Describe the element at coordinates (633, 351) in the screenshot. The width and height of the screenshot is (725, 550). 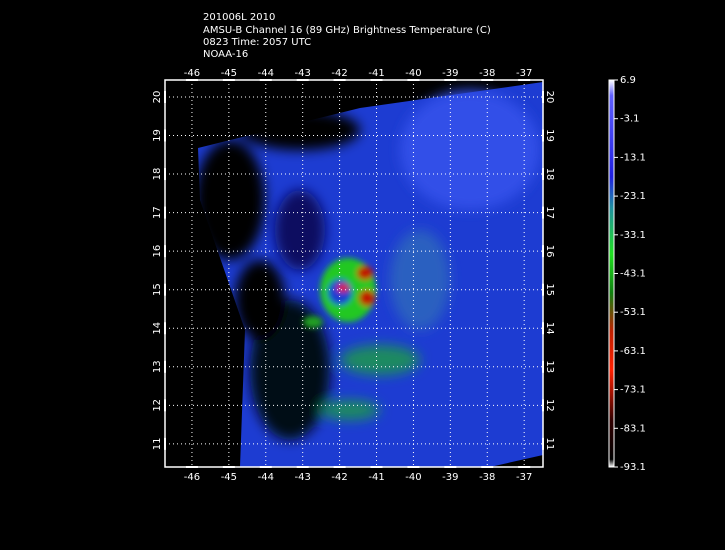
I see `colorbar-label: -63.1` at that location.